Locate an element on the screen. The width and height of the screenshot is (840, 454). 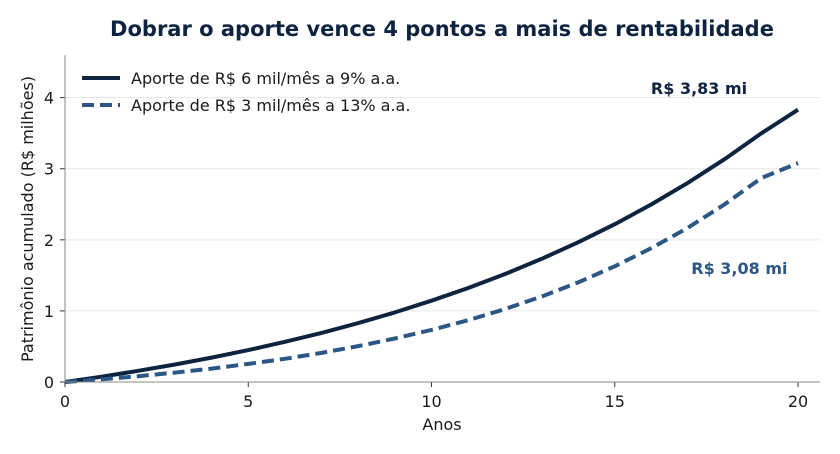
x-tick-label: 15 is located at coordinates (615, 401).